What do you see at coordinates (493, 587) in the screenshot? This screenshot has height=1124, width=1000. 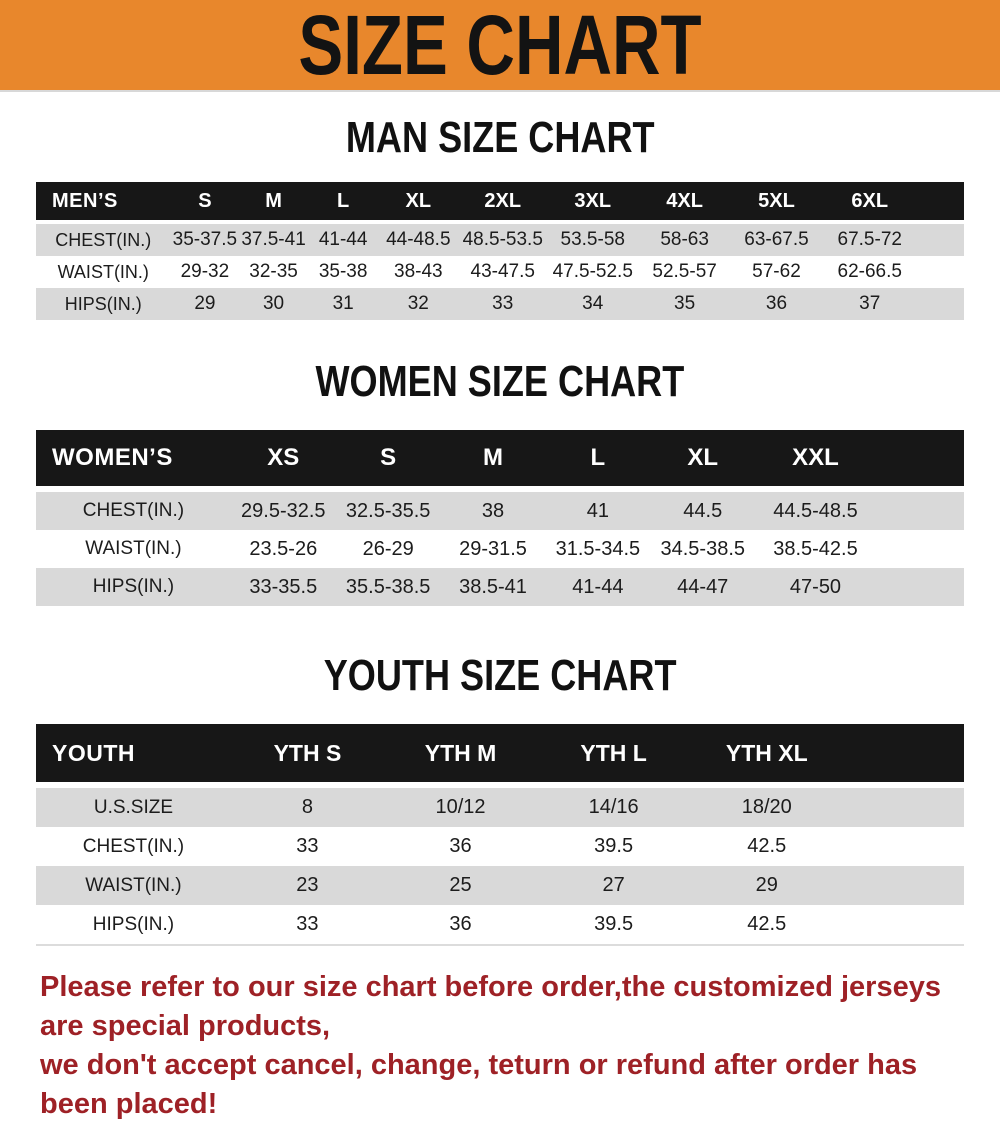 I see `value-cell: 38.5-41` at bounding box center [493, 587].